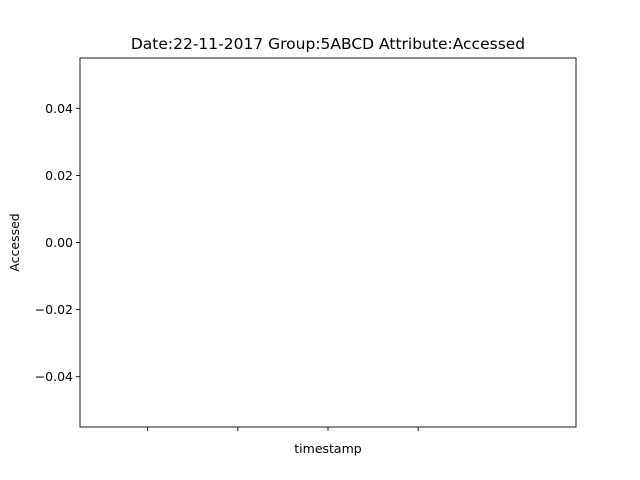 This screenshot has width=640, height=480. I want to click on y-tick-label: 0.02, so click(59, 175).